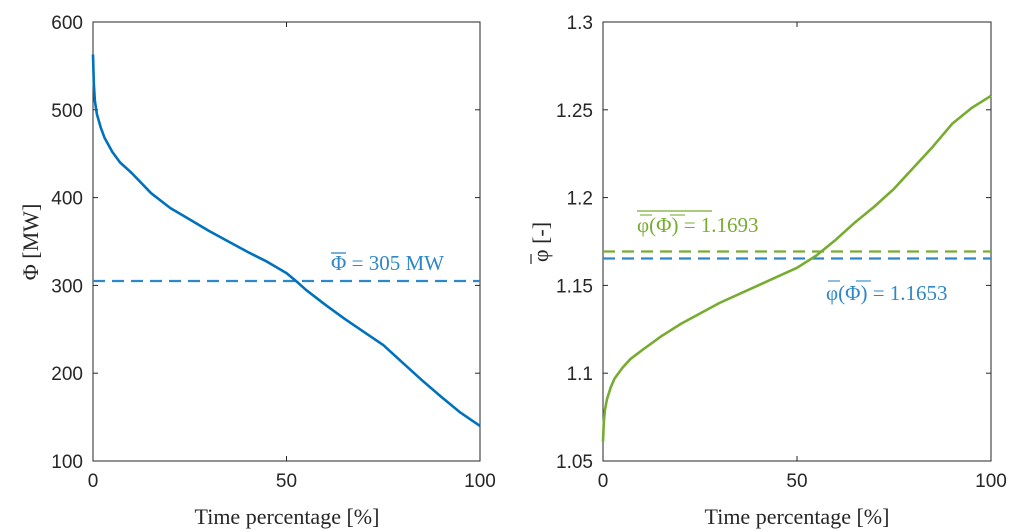  Describe the element at coordinates (603, 481) in the screenshot. I see `right-x-tick-label: 0` at that location.